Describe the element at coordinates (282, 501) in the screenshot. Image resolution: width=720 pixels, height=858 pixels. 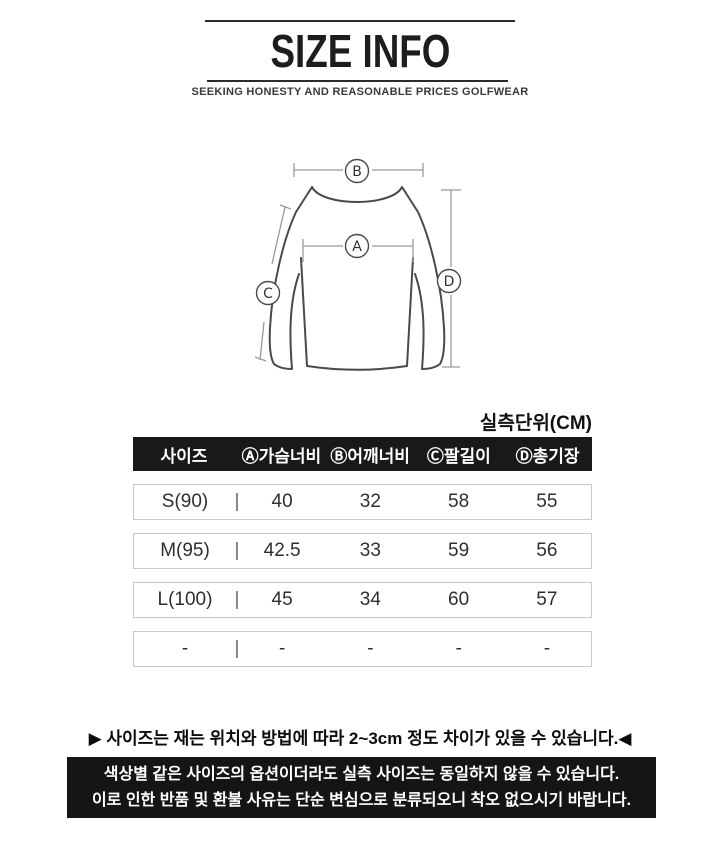
I see `chest-value: 40` at that location.